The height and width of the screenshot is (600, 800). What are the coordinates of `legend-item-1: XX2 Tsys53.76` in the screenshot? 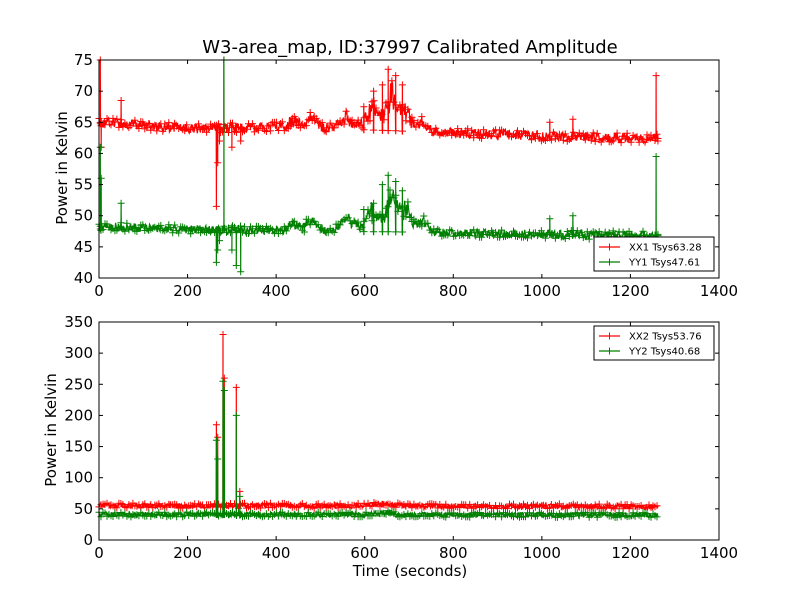 It's located at (650, 337).